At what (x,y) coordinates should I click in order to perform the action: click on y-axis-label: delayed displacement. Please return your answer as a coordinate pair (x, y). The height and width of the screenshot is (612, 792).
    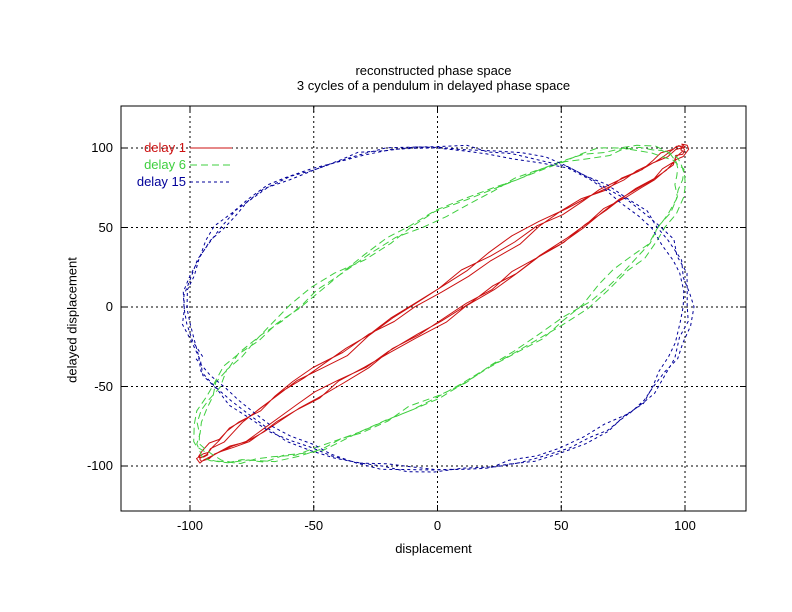
    Looking at the image, I should click on (72, 320).